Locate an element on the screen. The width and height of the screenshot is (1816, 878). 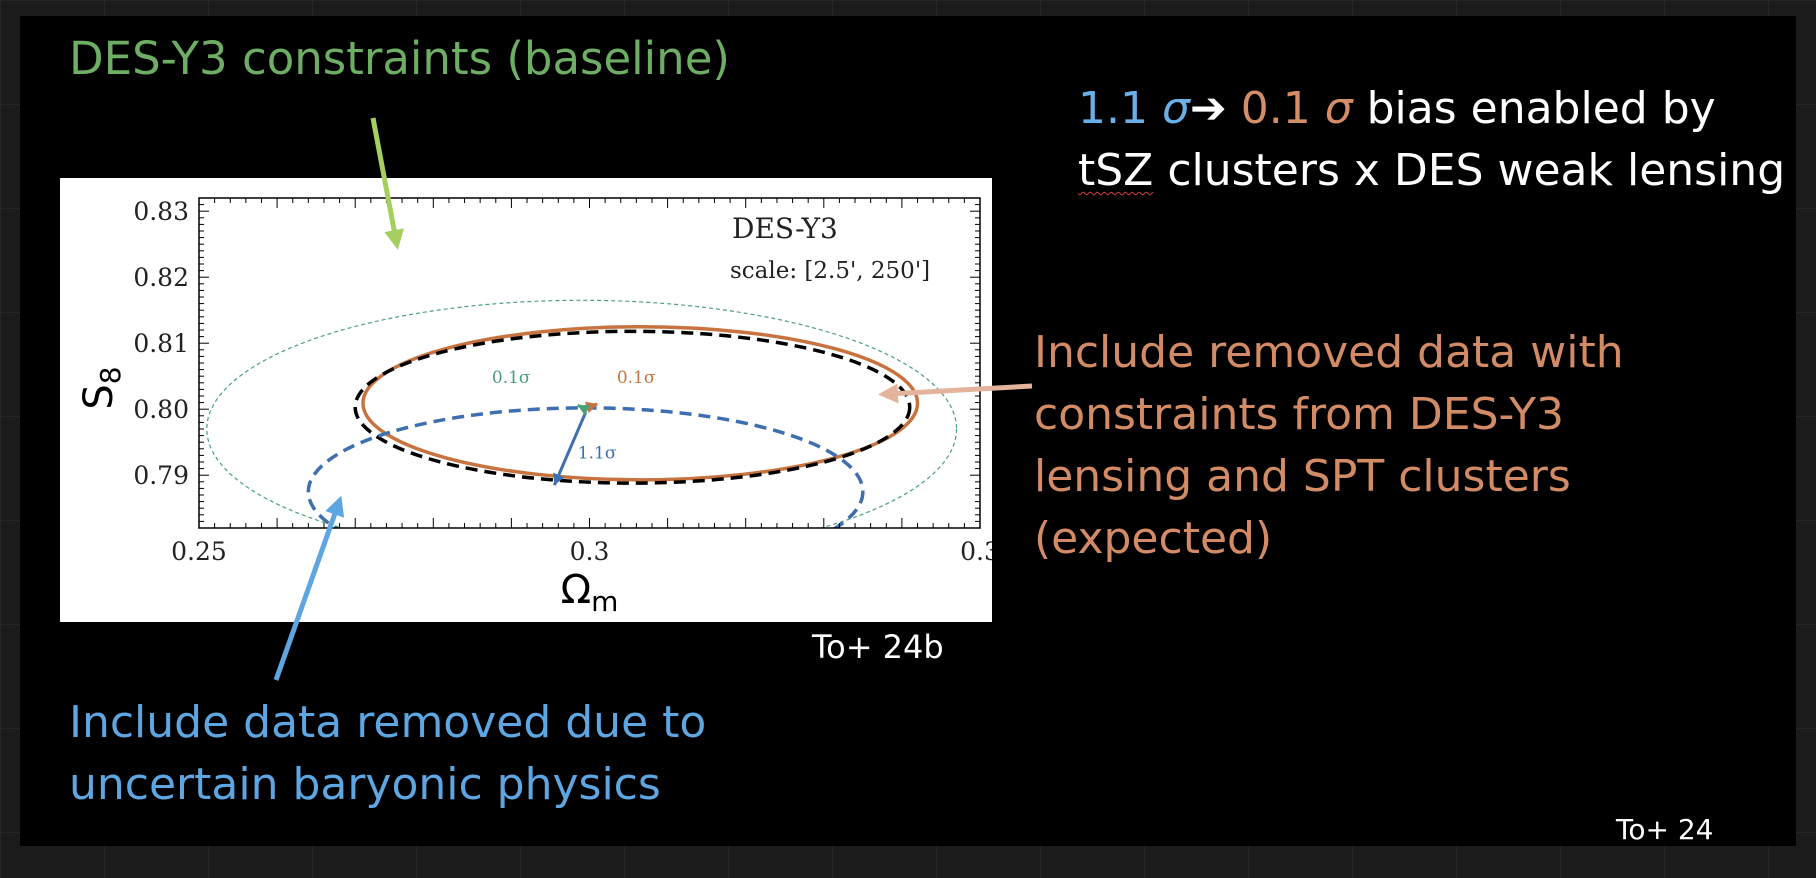
plot-area is located at coordinates (582, 413).